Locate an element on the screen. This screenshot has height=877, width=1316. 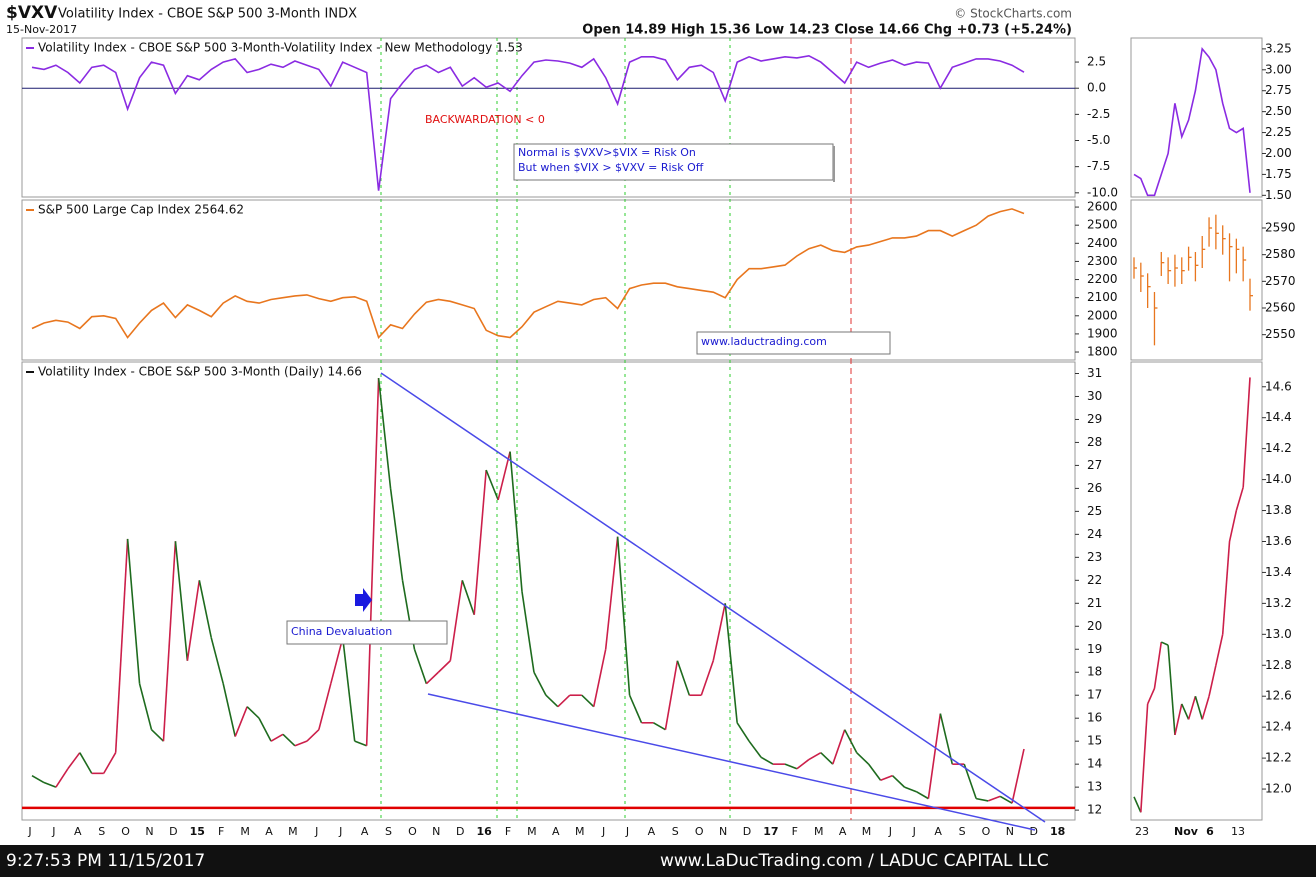
x-tick-label: 17 is located at coordinates (770, 831).